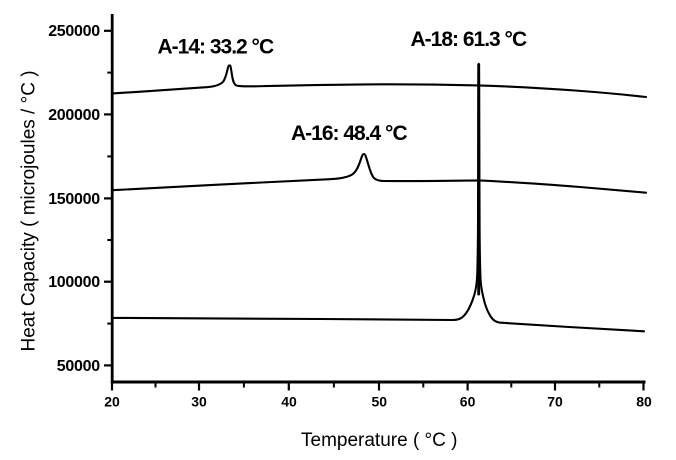 This screenshot has height=460, width=676. What do you see at coordinates (555, 402) in the screenshot?
I see `svg-text: 70` at bounding box center [555, 402].